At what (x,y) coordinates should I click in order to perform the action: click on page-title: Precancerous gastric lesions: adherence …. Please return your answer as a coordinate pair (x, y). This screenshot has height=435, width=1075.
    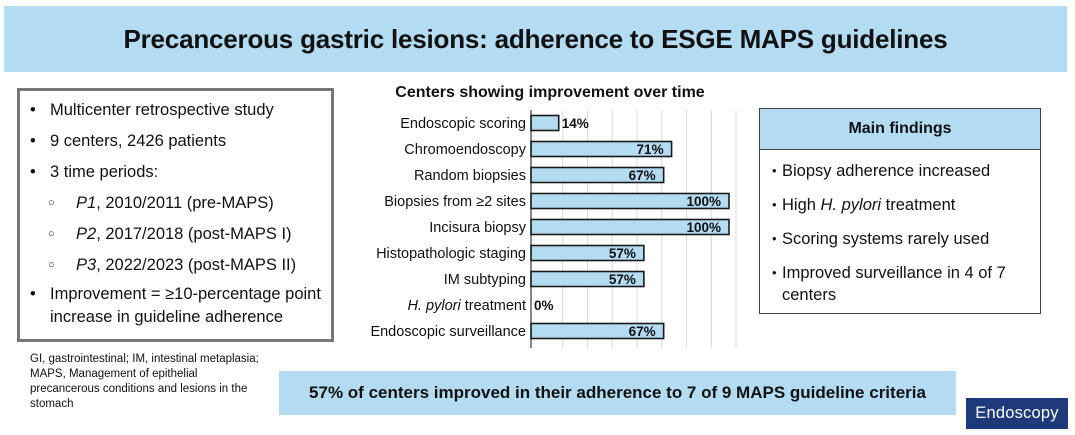
    Looking at the image, I should click on (535, 38).